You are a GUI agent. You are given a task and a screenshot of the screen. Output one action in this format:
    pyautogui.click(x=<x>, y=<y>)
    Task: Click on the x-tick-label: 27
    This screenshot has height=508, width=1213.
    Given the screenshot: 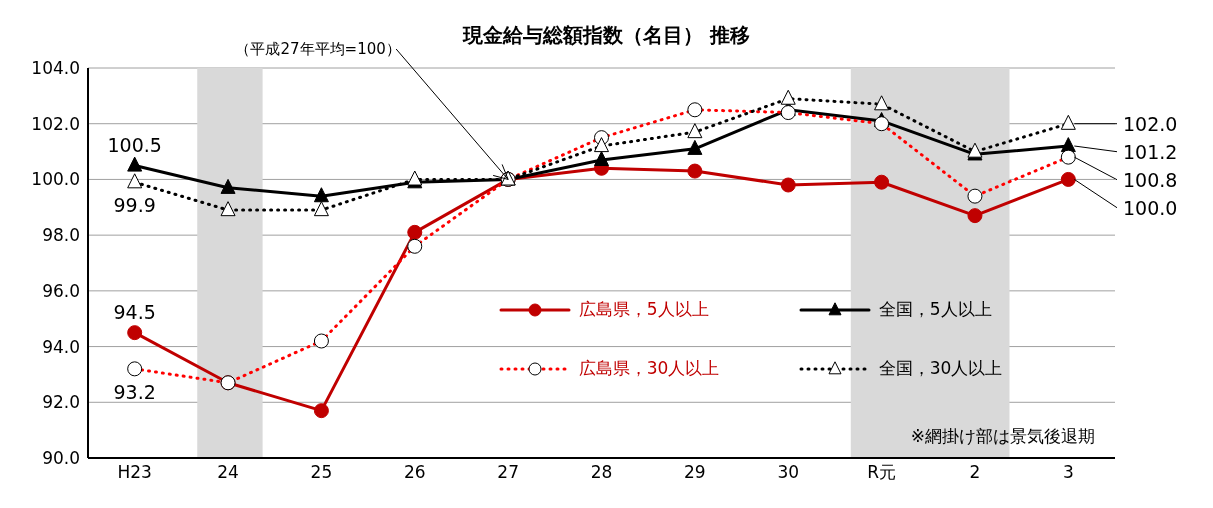 What is the action you would take?
    pyautogui.click(x=508, y=472)
    